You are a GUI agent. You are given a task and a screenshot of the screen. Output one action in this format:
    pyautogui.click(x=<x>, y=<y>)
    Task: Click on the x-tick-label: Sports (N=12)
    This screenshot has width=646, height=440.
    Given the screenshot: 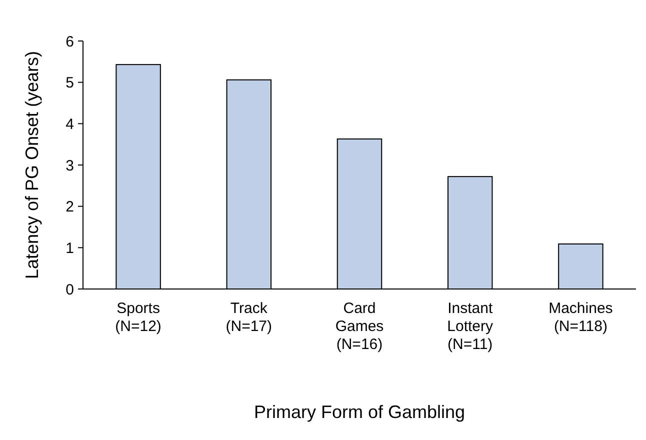 What is the action you would take?
    pyautogui.click(x=138, y=317)
    